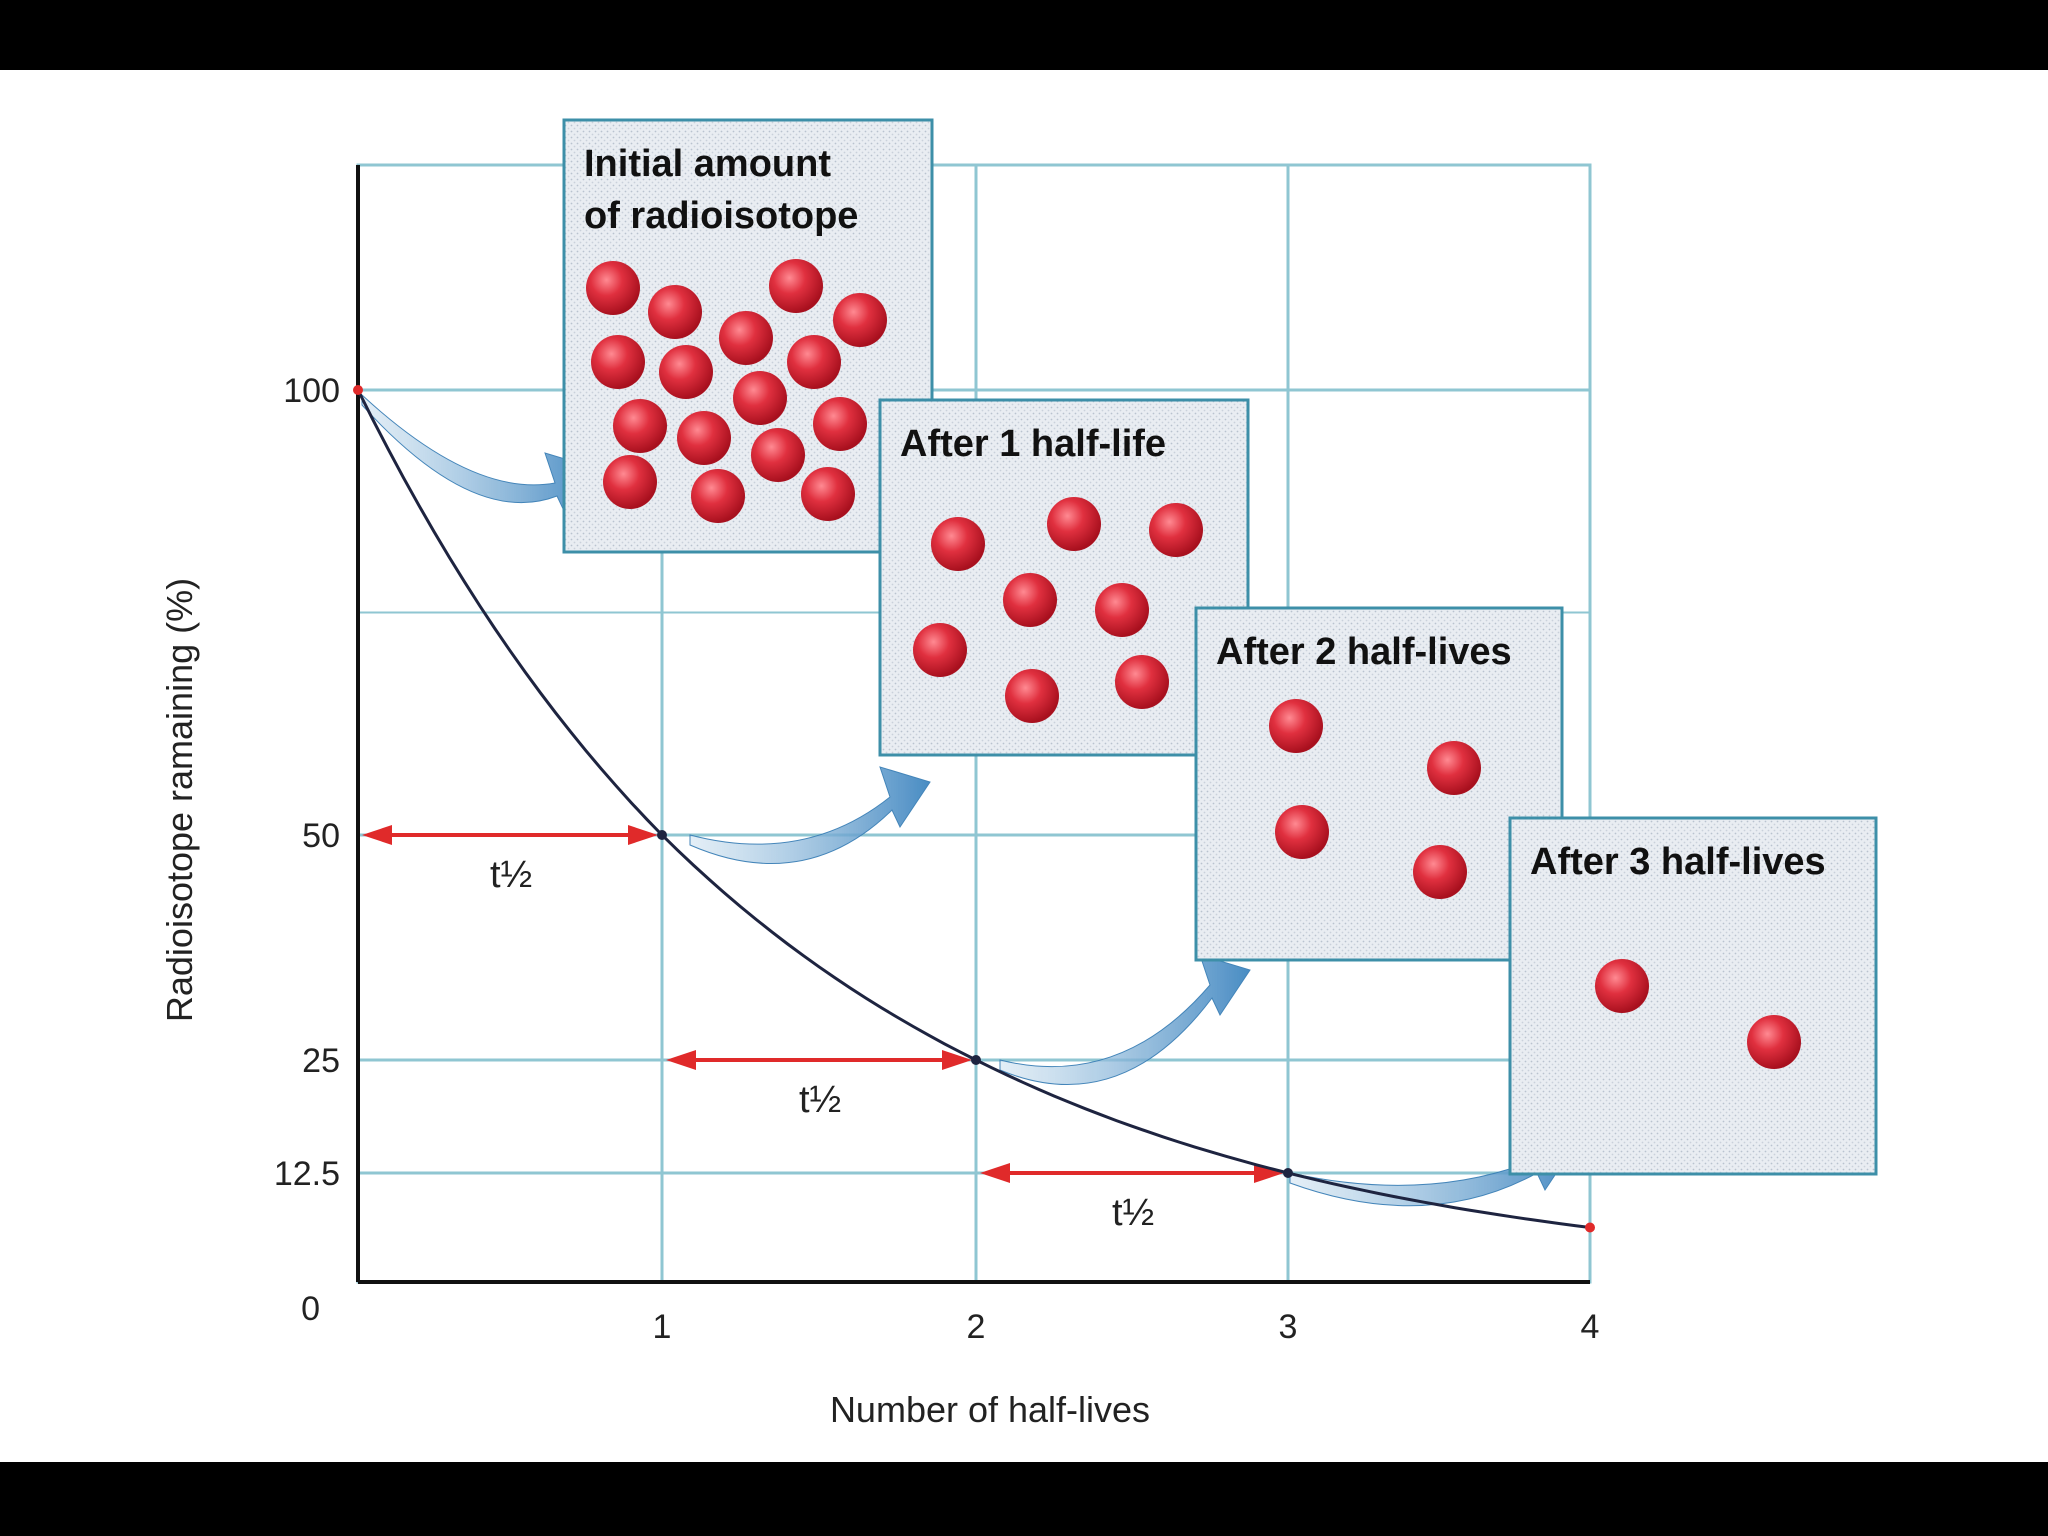 The height and width of the screenshot is (1536, 2048). I want to click on y-tick-label-50: 50, so click(321, 836).